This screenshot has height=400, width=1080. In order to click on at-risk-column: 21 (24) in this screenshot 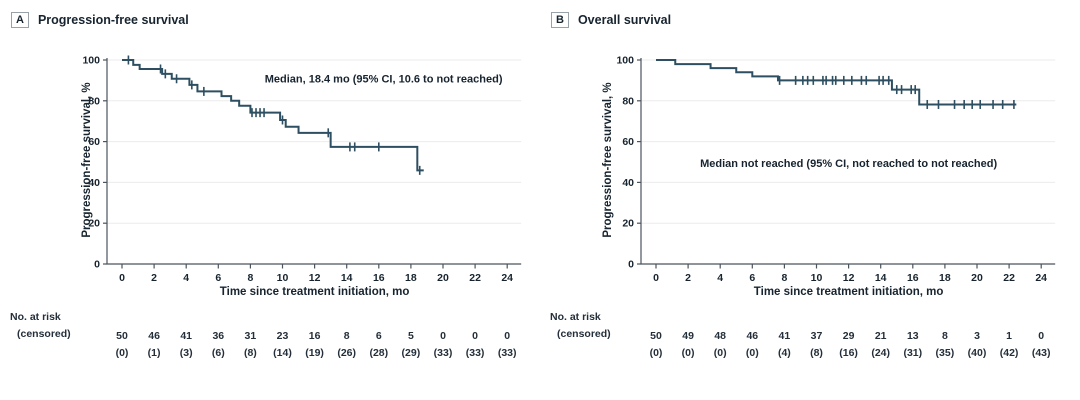, I will do `click(880, 345)`.